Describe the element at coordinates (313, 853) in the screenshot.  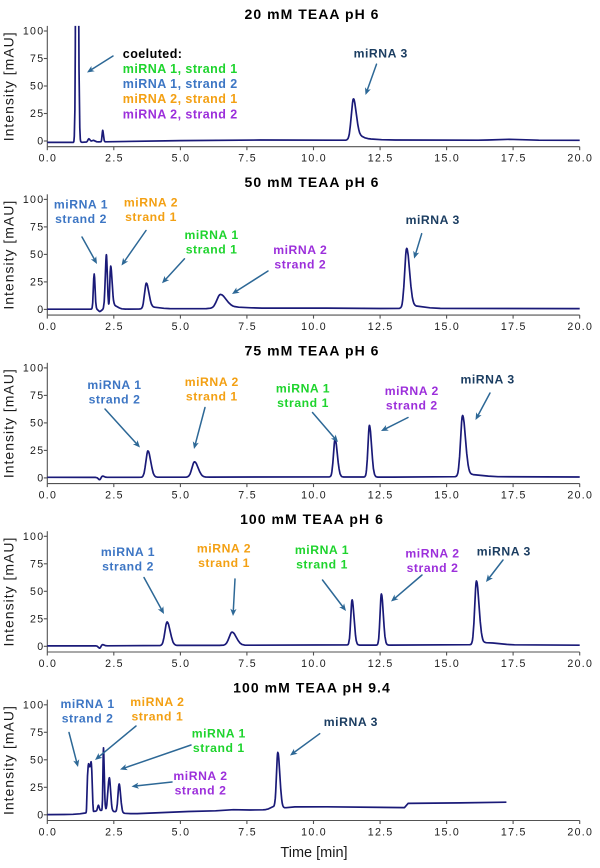
I see `svg-text: Time [min]` at that location.